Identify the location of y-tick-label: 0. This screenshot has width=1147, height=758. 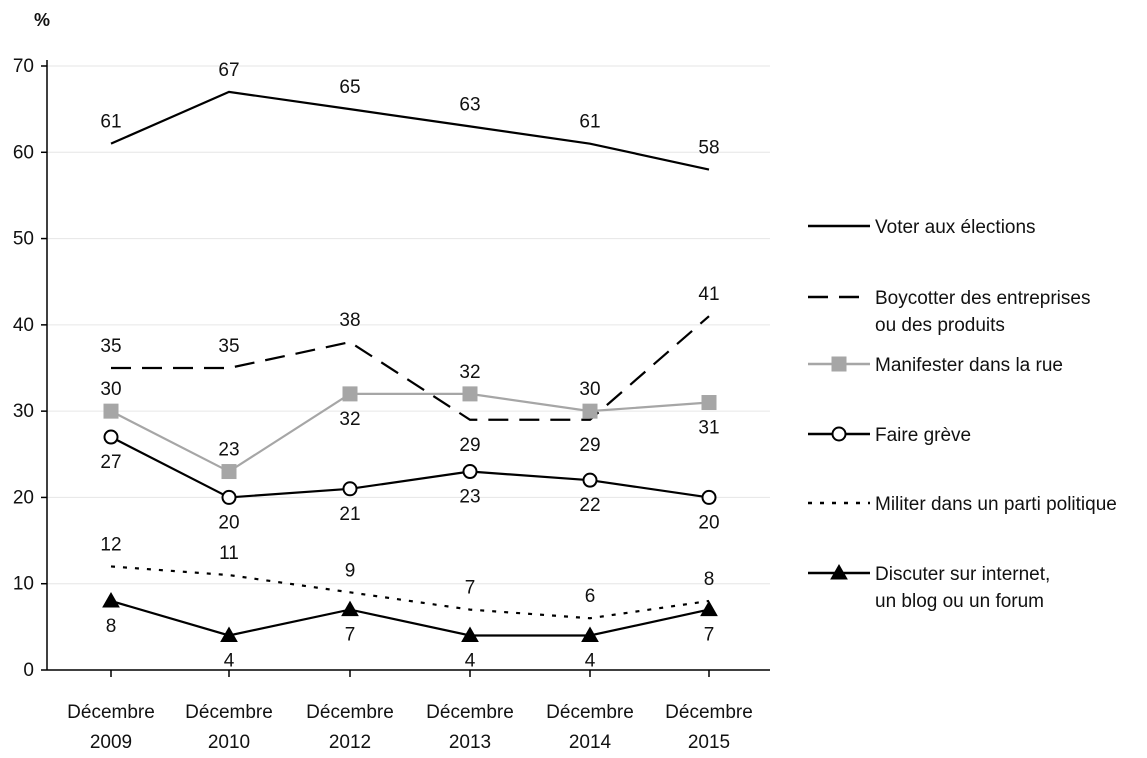
(28, 670).